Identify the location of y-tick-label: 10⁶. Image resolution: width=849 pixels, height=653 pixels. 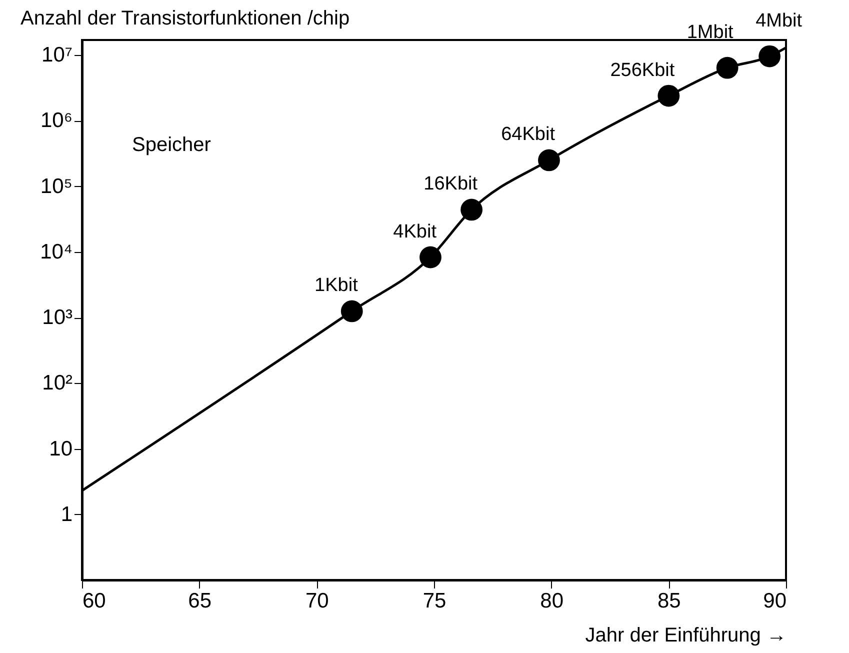
(56, 120).